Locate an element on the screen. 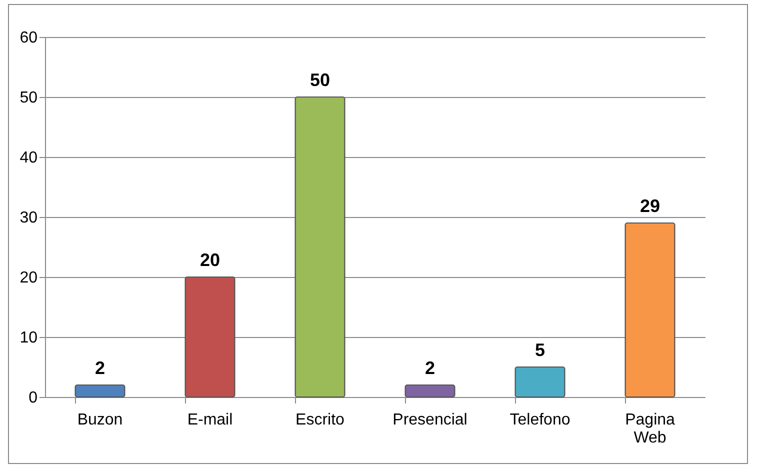 Image resolution: width=768 pixels, height=470 pixels. y-tick-label: 20 is located at coordinates (29, 278).